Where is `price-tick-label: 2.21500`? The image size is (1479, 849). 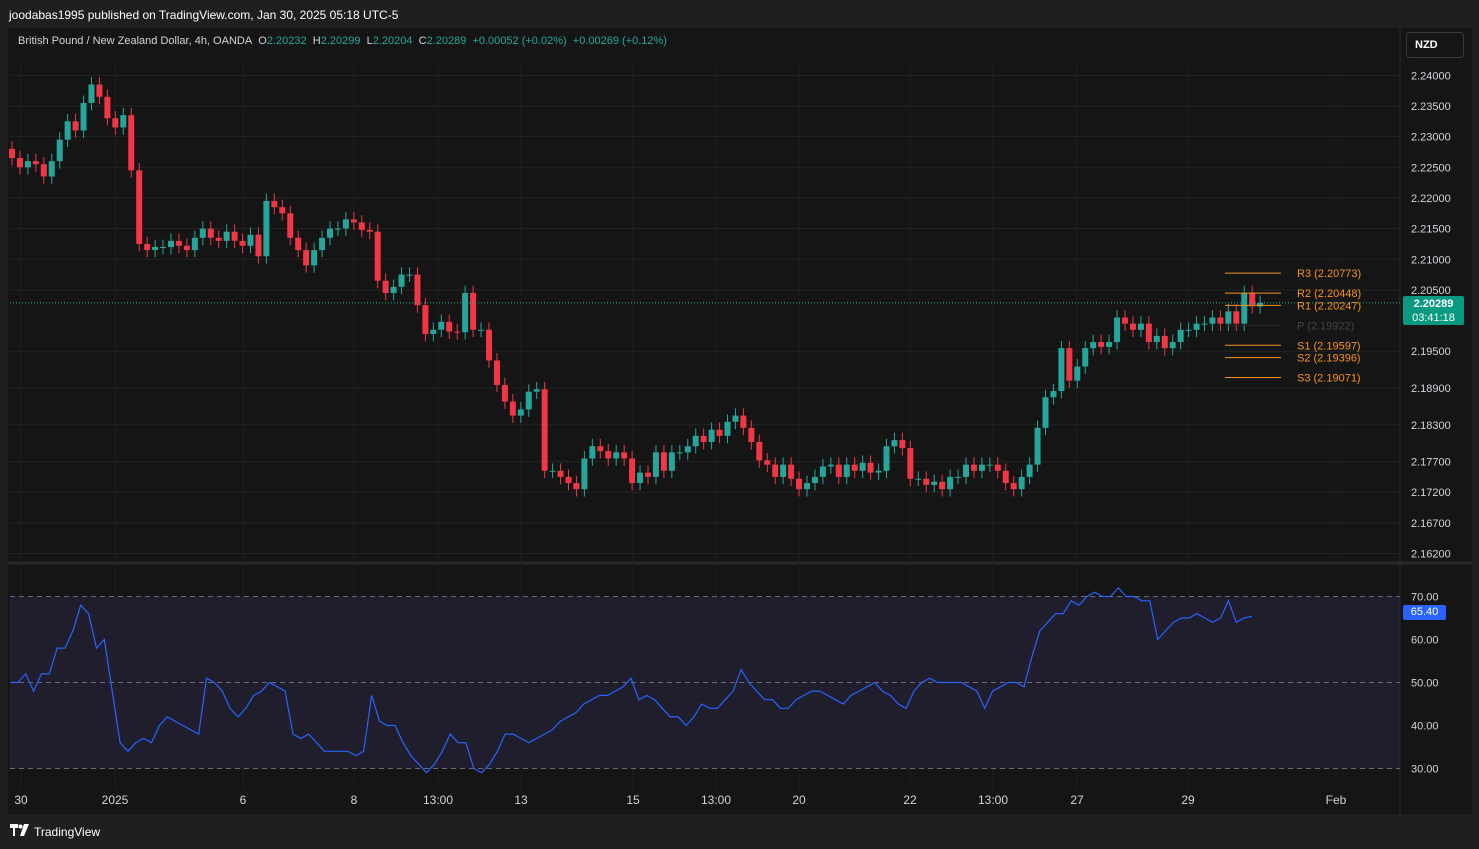
price-tick-label: 2.21500 is located at coordinates (1431, 230).